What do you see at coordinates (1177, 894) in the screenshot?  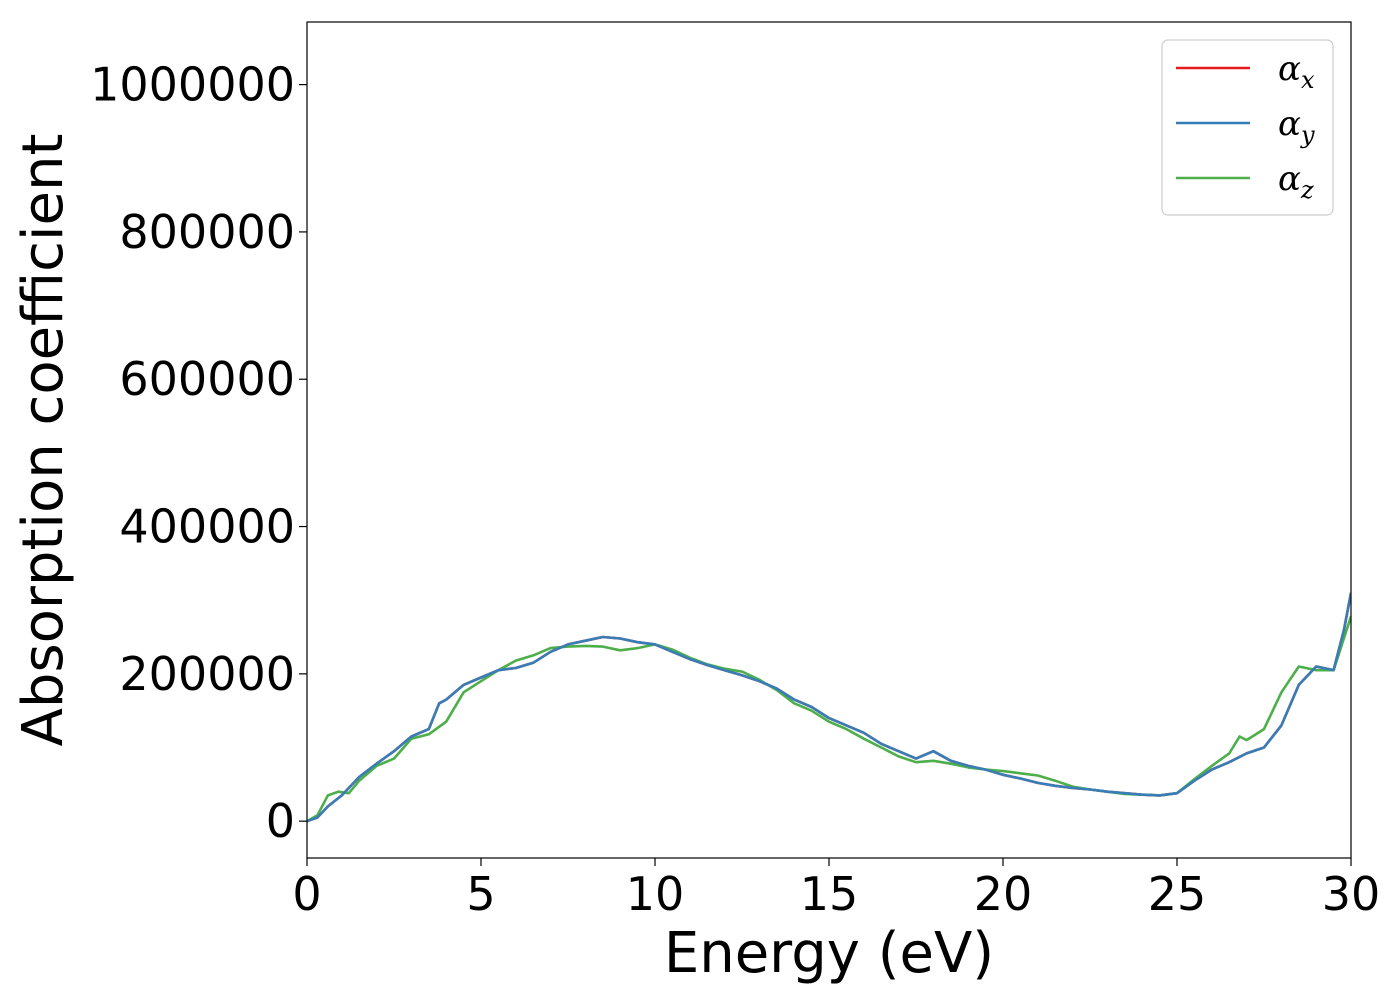 I see `x-tick-label: 25` at bounding box center [1177, 894].